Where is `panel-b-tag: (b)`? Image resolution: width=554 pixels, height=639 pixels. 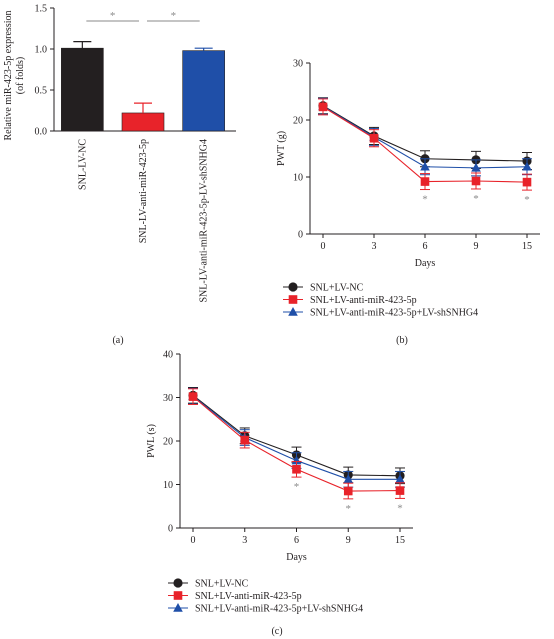
panel-b-tag: (b) is located at coordinates (402, 340).